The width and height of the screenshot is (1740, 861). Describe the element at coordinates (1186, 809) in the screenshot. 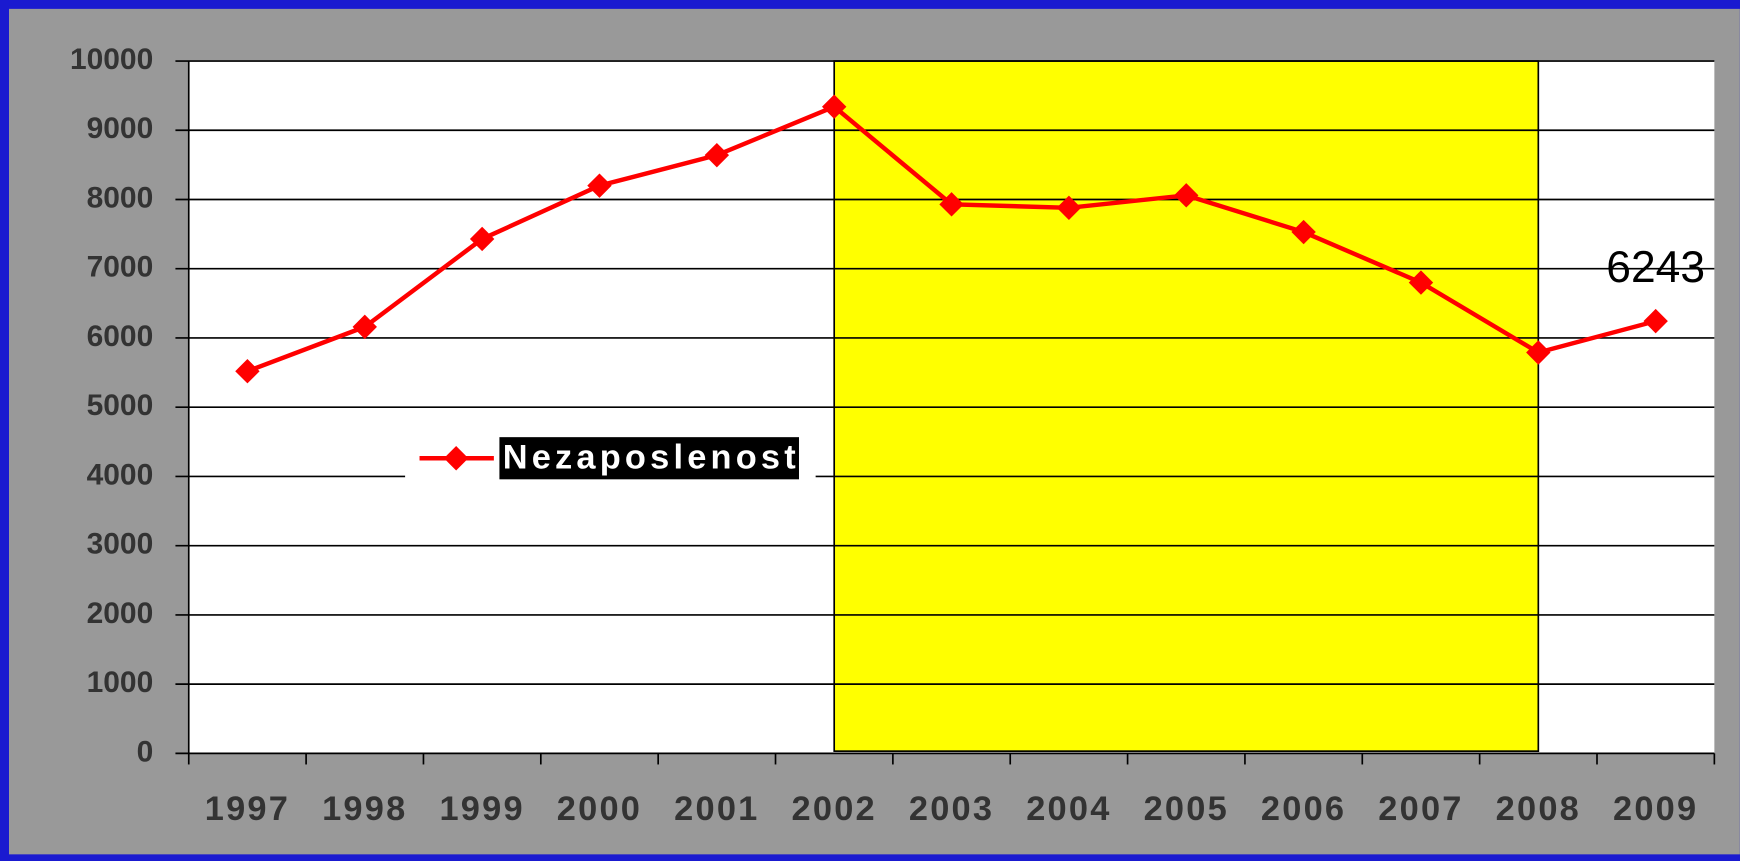

I see `x-tick-label: 2005` at that location.